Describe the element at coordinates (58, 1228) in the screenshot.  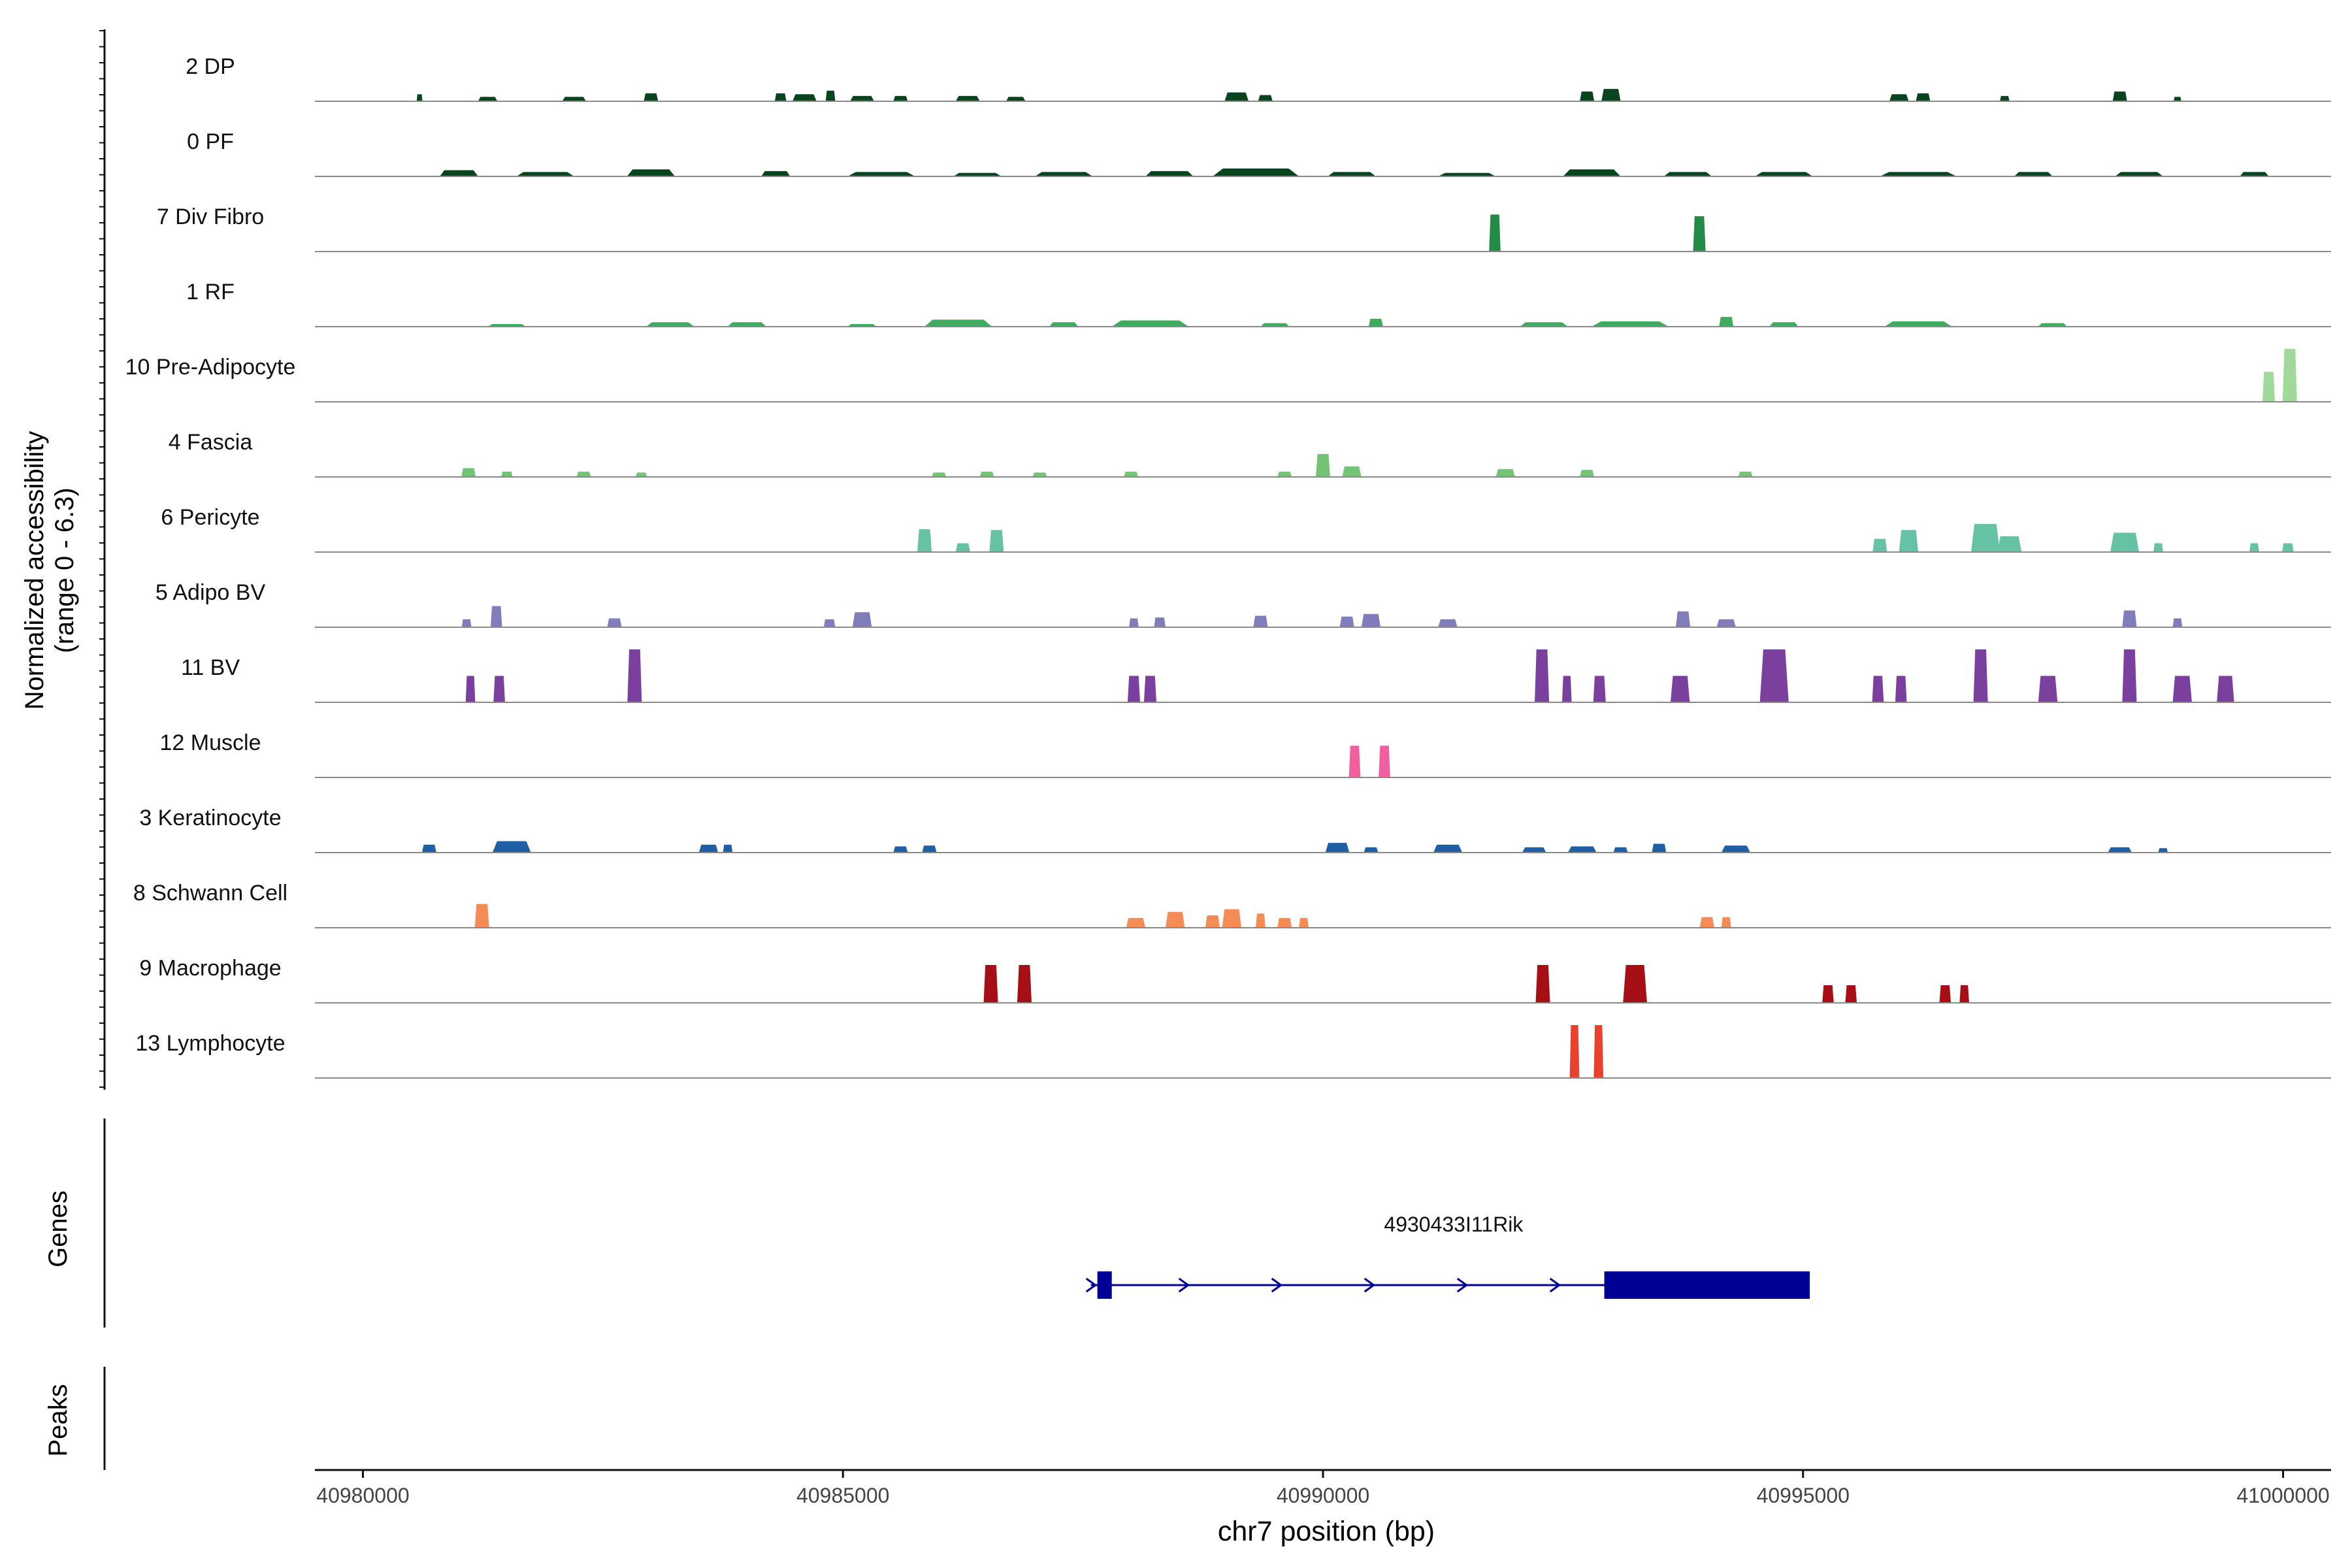
I see `genes-track-label: Genes` at that location.